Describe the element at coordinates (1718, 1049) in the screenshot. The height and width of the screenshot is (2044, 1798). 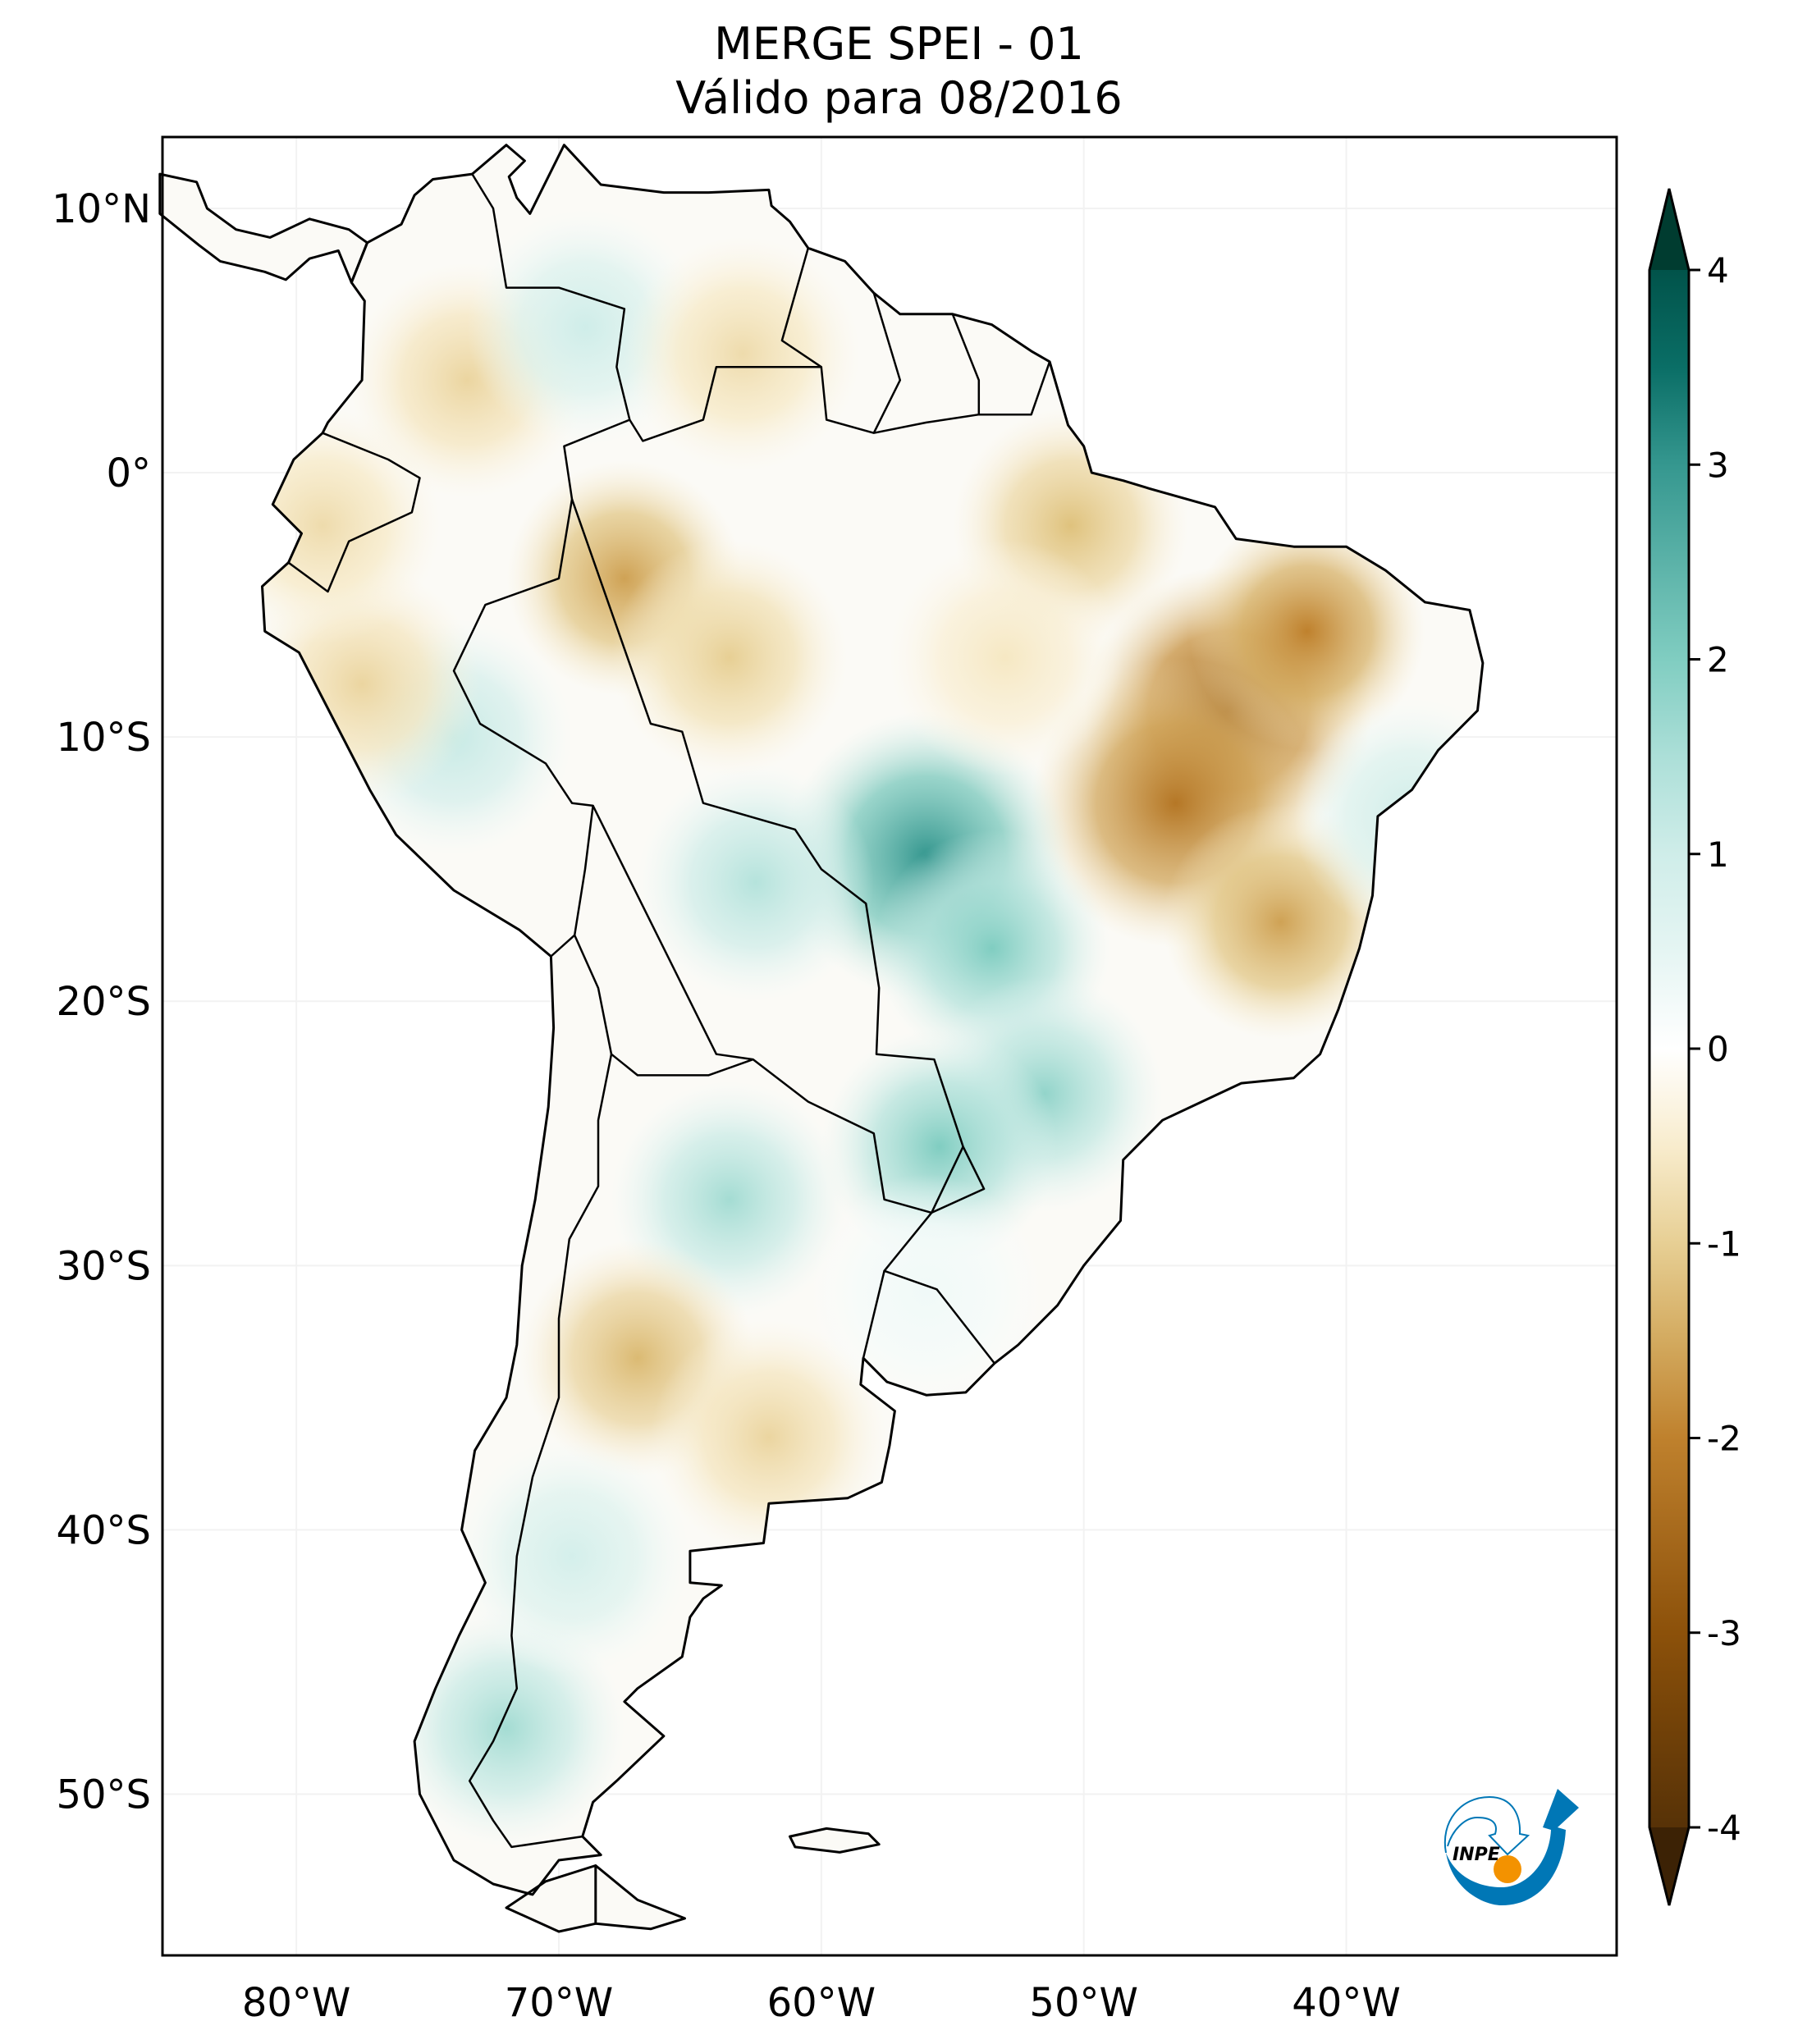
I see `colorbar-tick-label: 0` at that location.